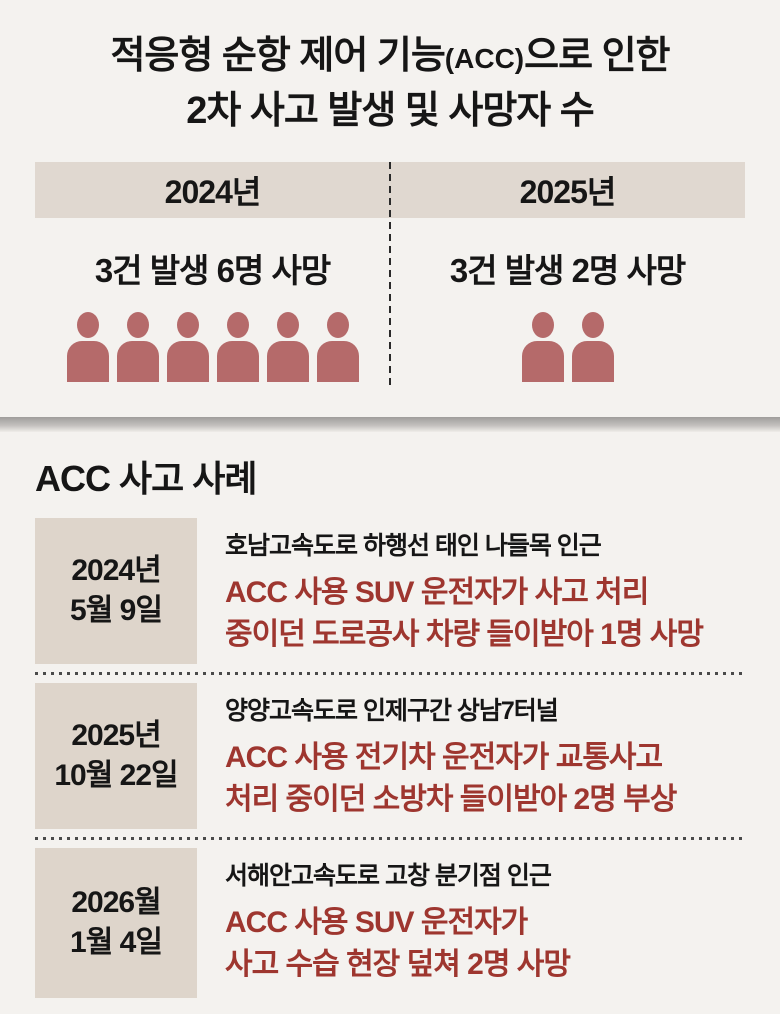 The height and width of the screenshot is (1014, 780). I want to click on section-divider-bar, so click(390, 424).